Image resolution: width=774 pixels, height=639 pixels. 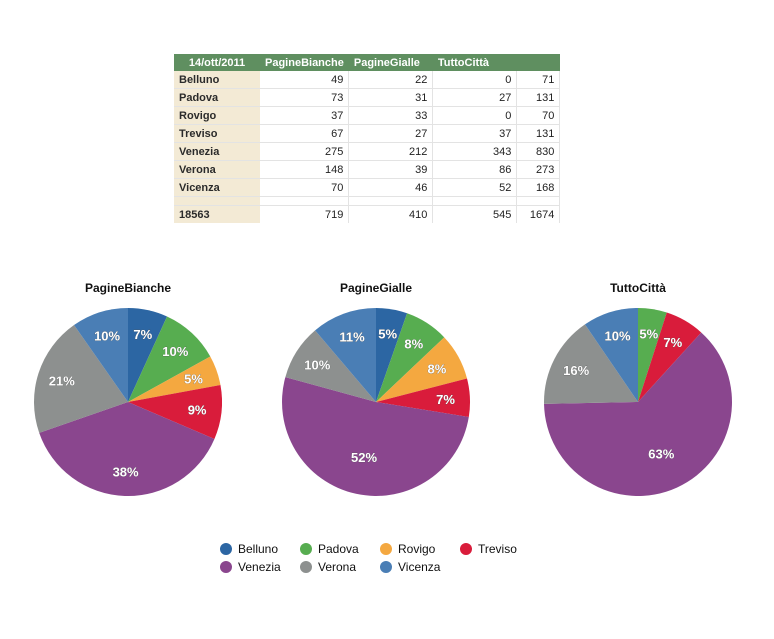 What do you see at coordinates (474, 62) in the screenshot?
I see `header-tutto-citta: TuttoCittà` at bounding box center [474, 62].